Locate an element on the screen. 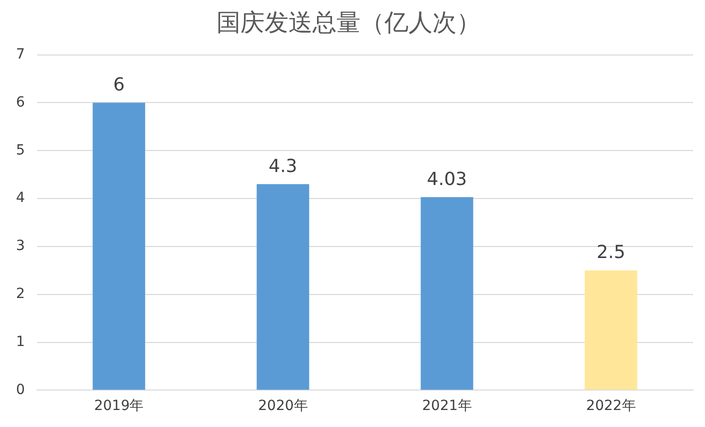 The height and width of the screenshot is (427, 705). data-label: 2.5 is located at coordinates (611, 253).